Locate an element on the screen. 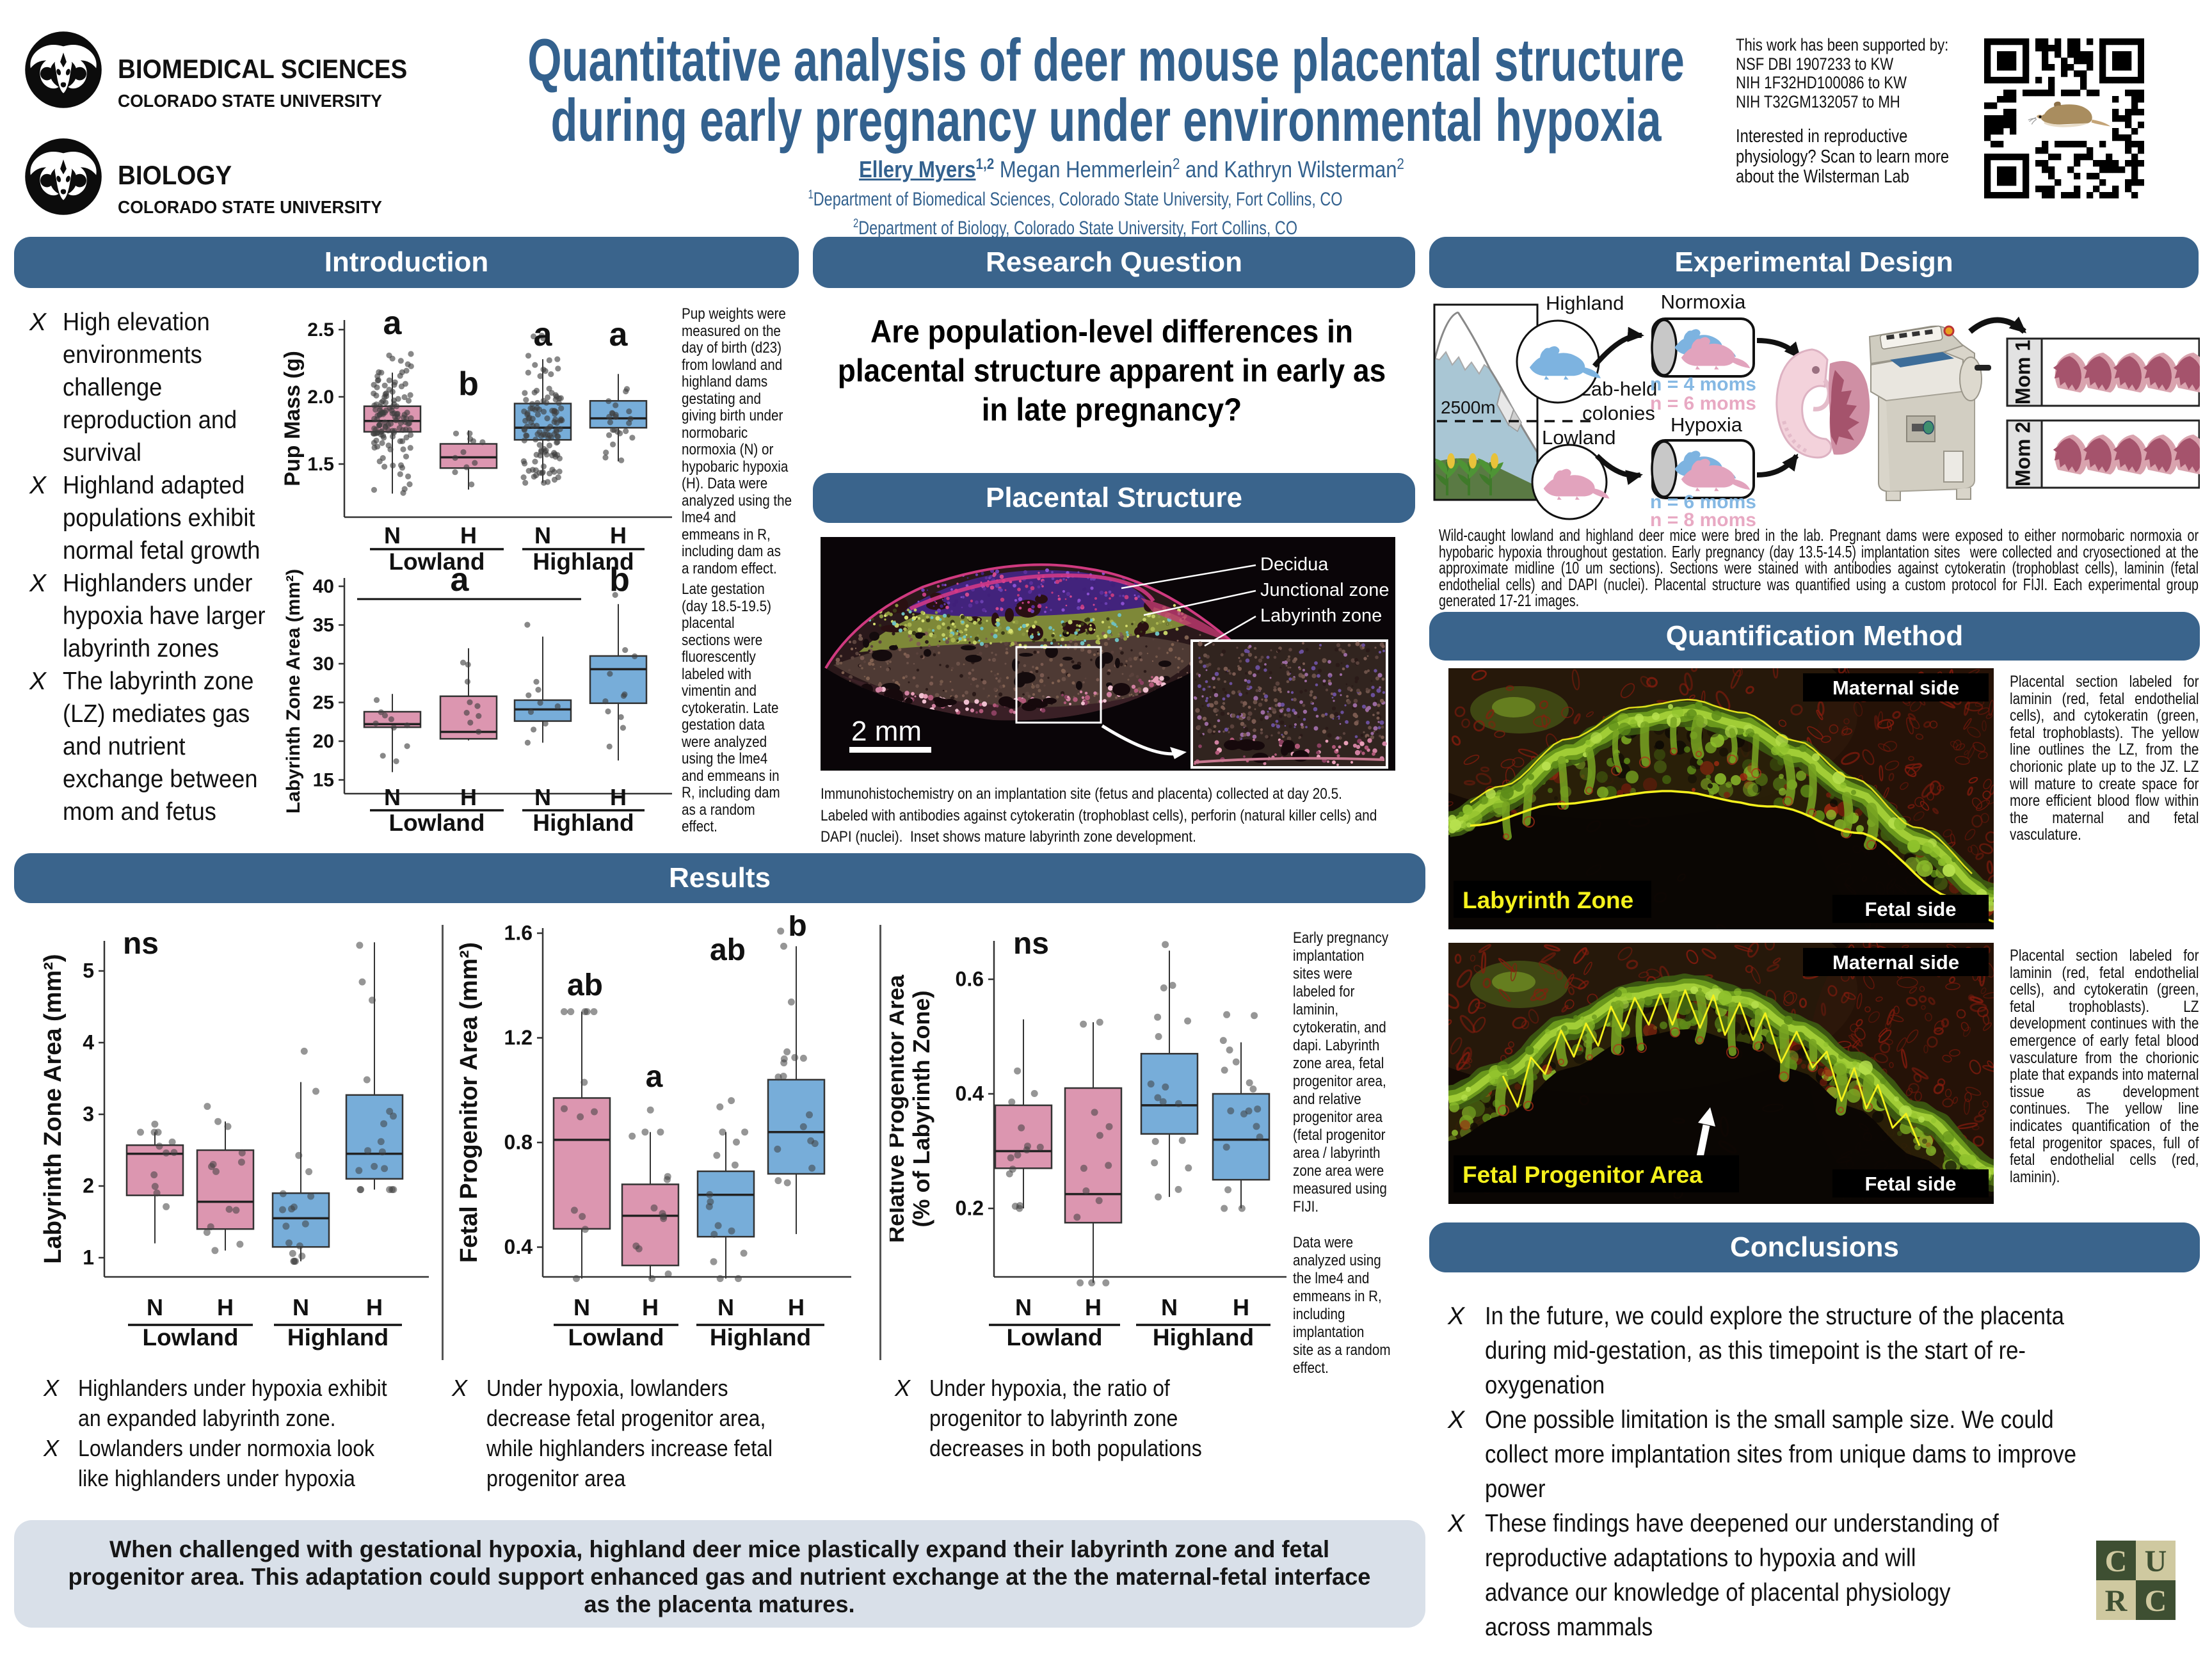  svg-text: 3 is located at coordinates (88, 1113).